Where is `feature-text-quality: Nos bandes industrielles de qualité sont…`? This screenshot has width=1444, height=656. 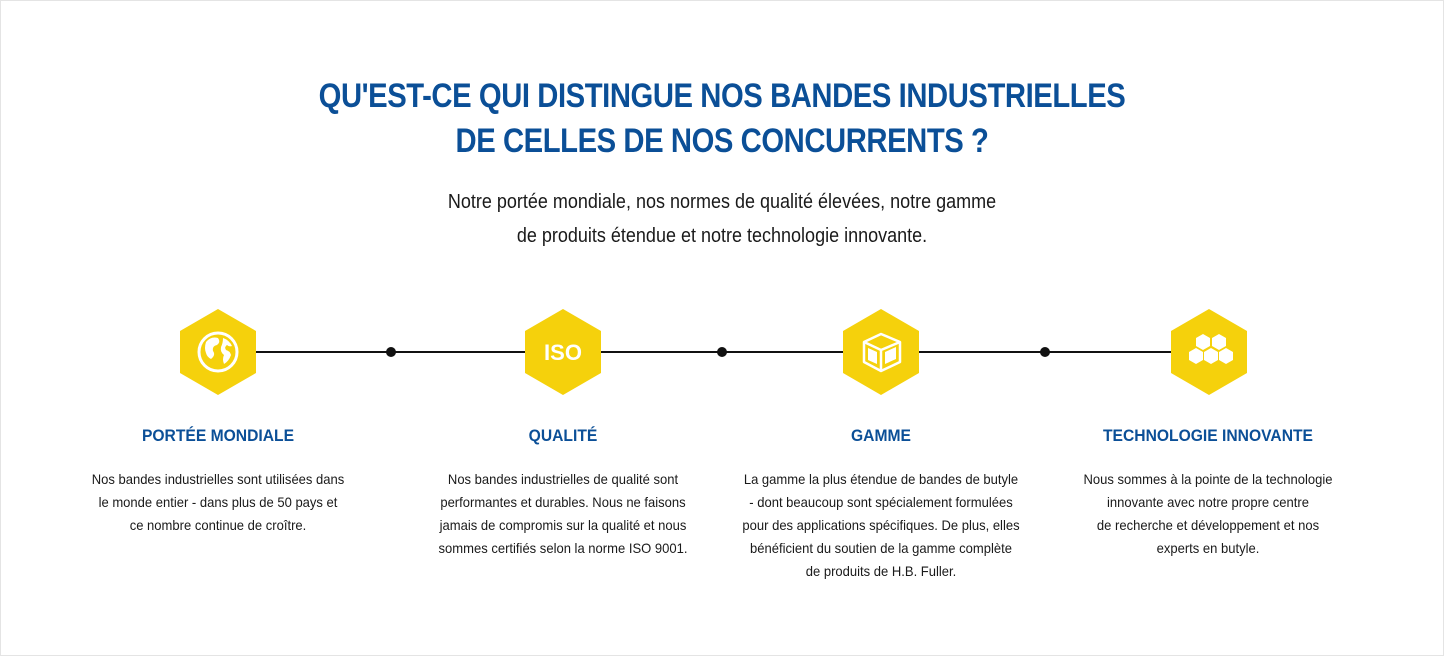 feature-text-quality: Nos bandes industrielles de qualité sont… is located at coordinates (563, 514).